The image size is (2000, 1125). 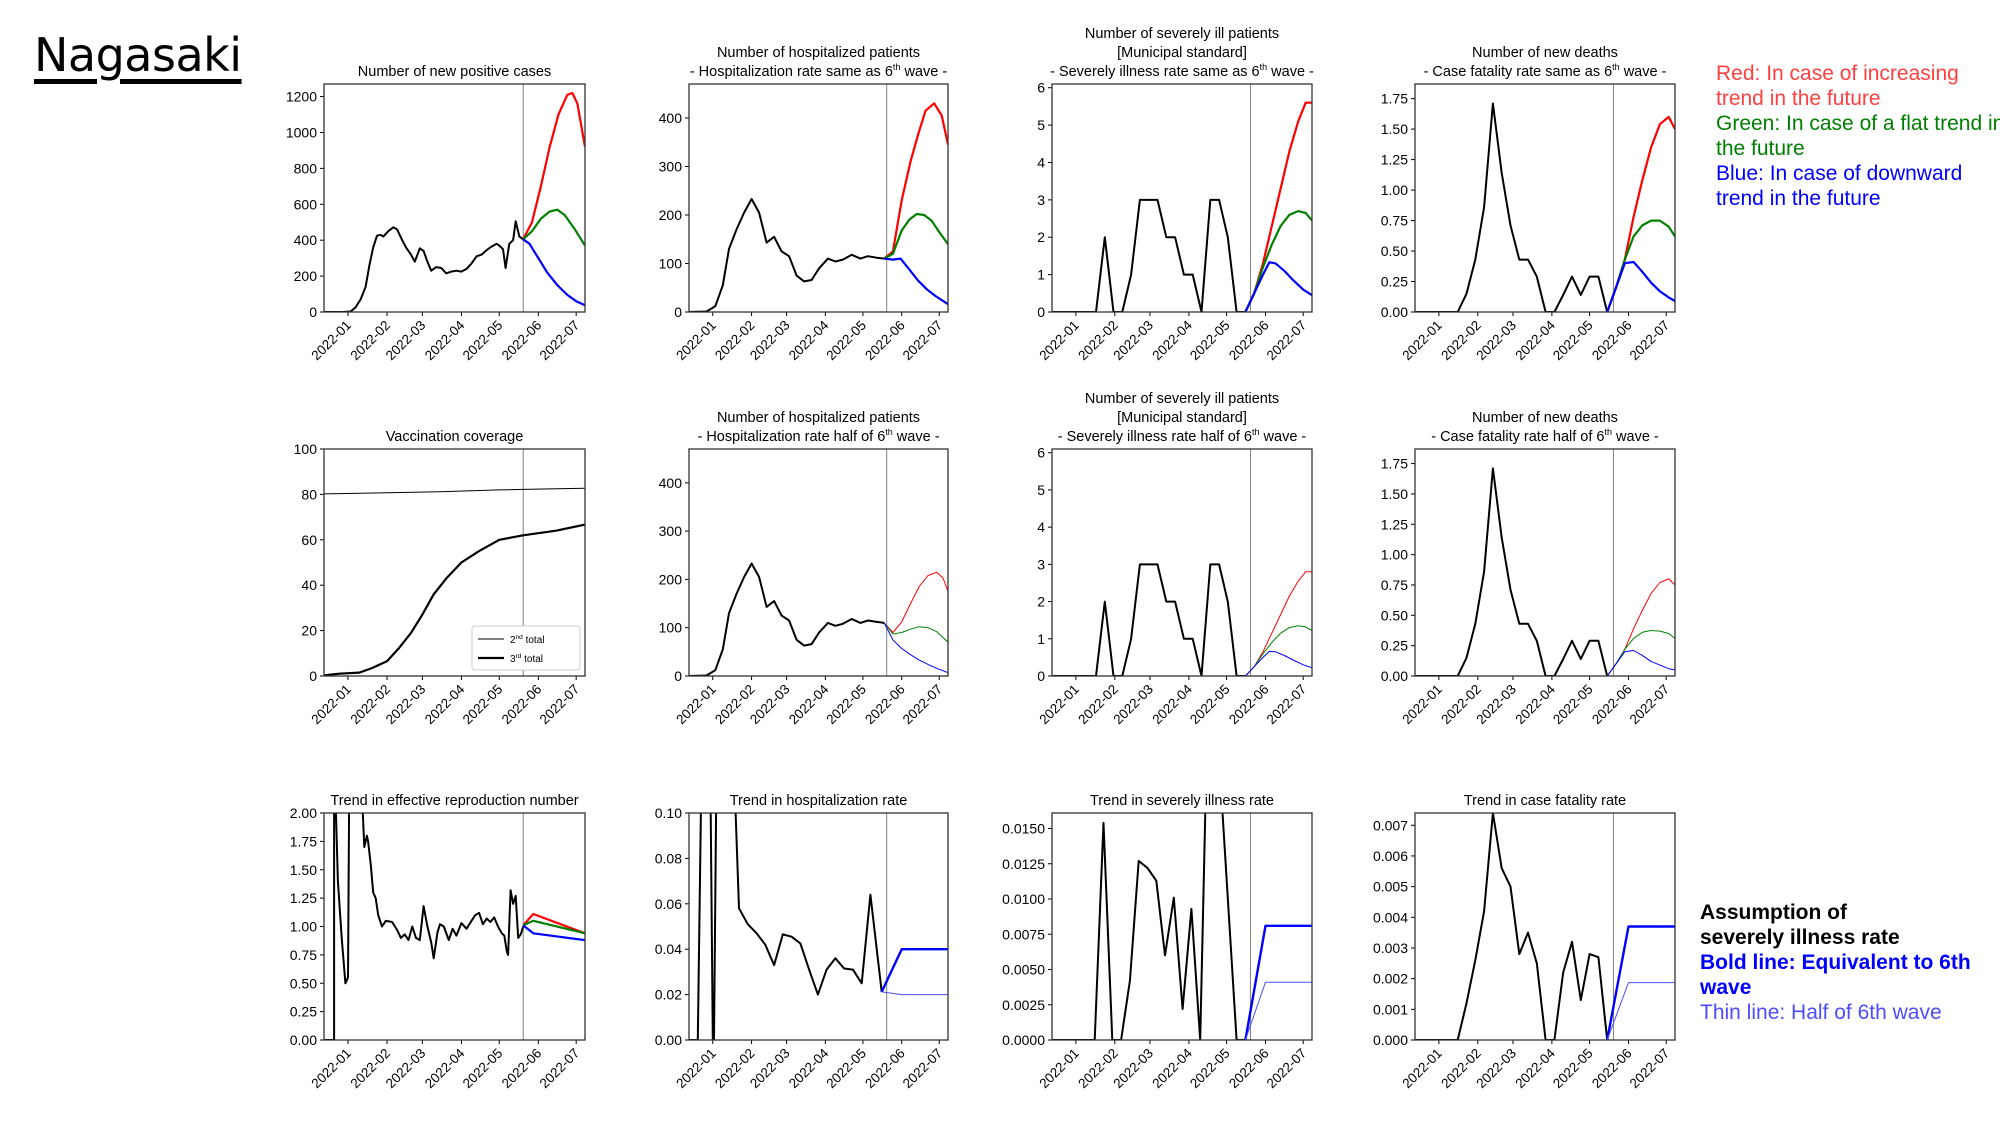 What do you see at coordinates (1394, 282) in the screenshot?
I see `y-tick-label: 0.25` at bounding box center [1394, 282].